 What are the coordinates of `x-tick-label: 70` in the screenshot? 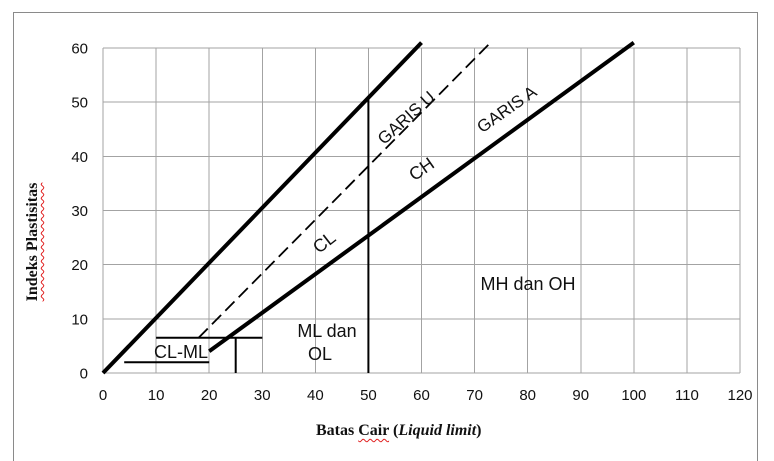 It's located at (474, 395).